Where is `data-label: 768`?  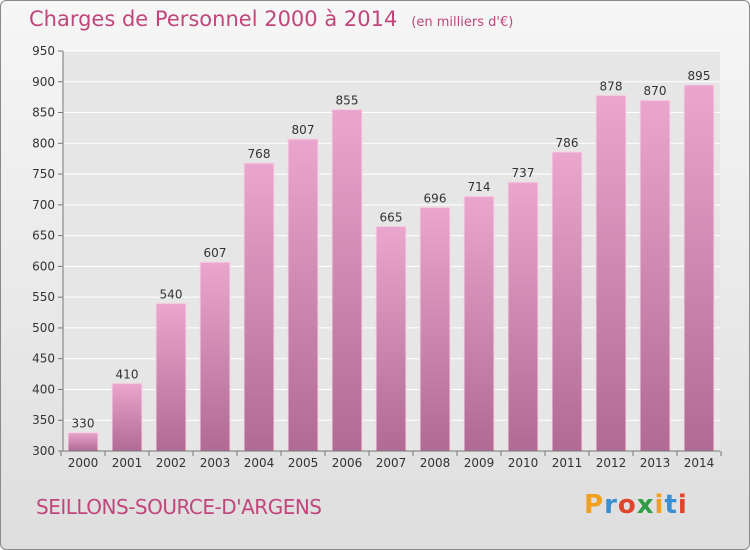 data-label: 768 is located at coordinates (259, 154).